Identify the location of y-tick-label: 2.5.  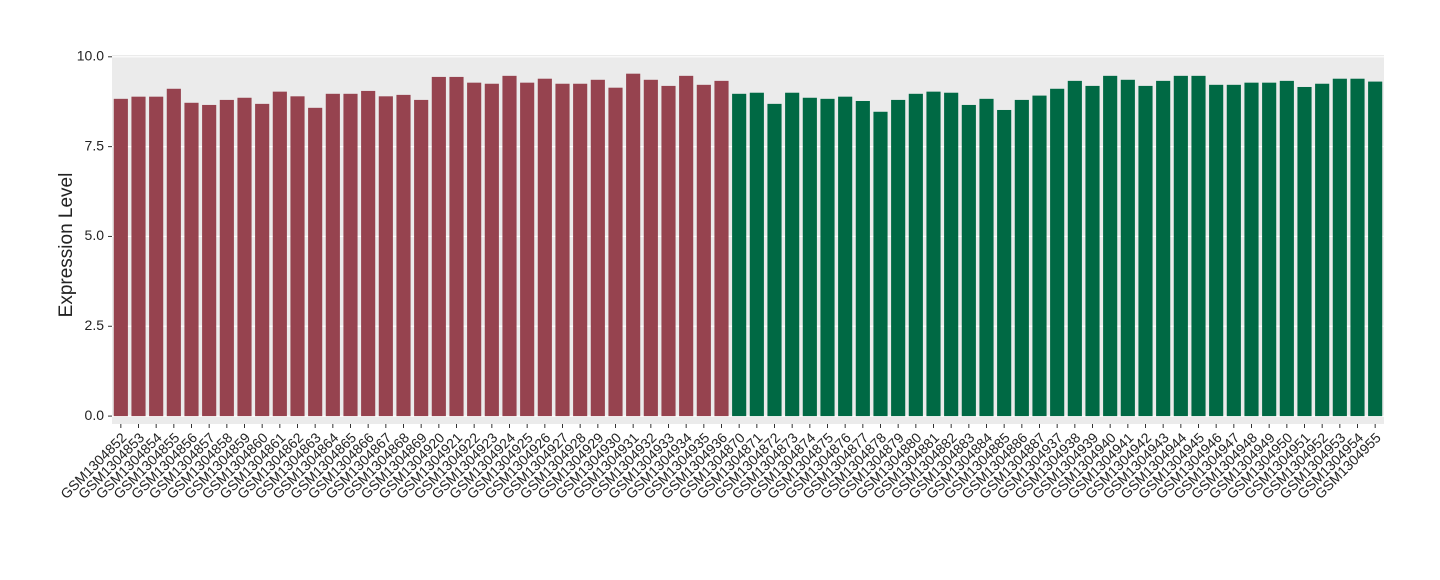
(95, 325).